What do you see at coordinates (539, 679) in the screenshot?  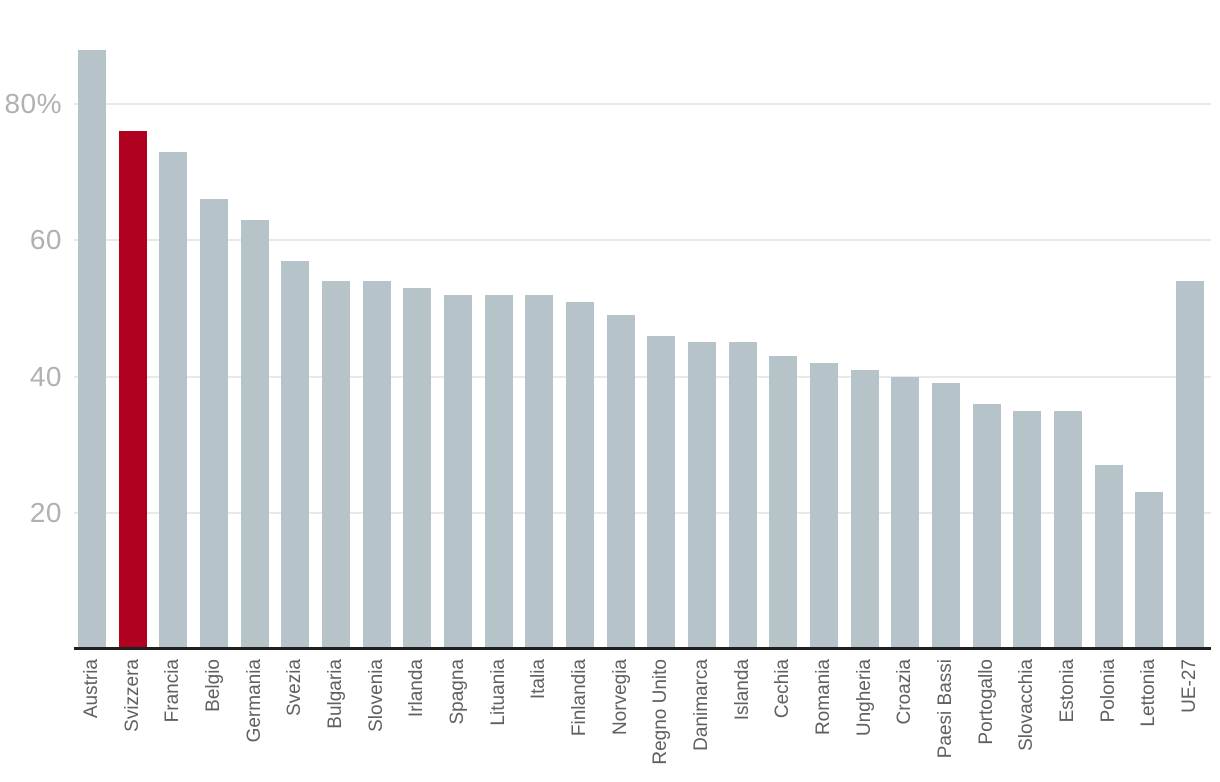 I see `x-tick-label-italia: Italia` at bounding box center [539, 679].